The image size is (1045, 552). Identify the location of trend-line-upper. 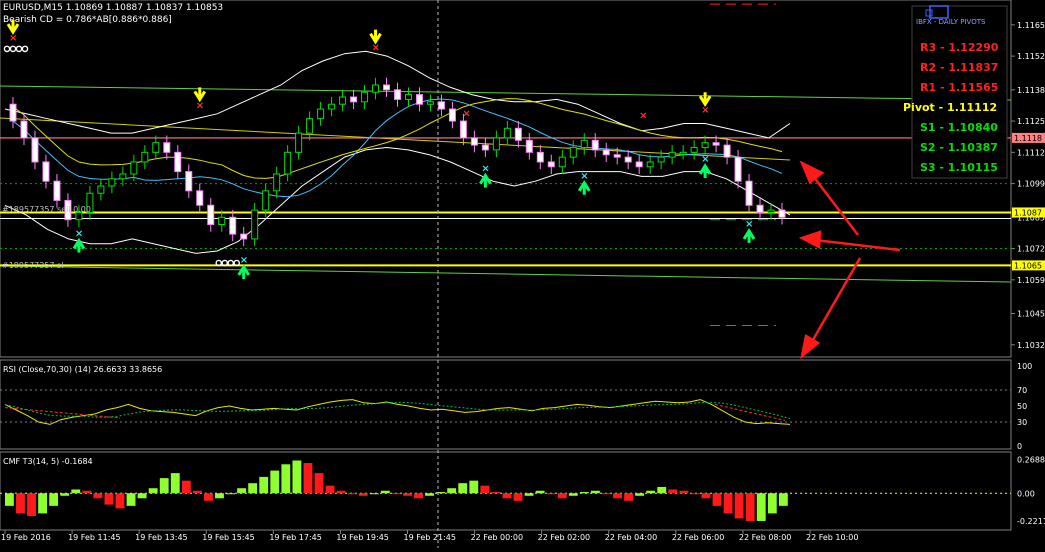
(506, 93).